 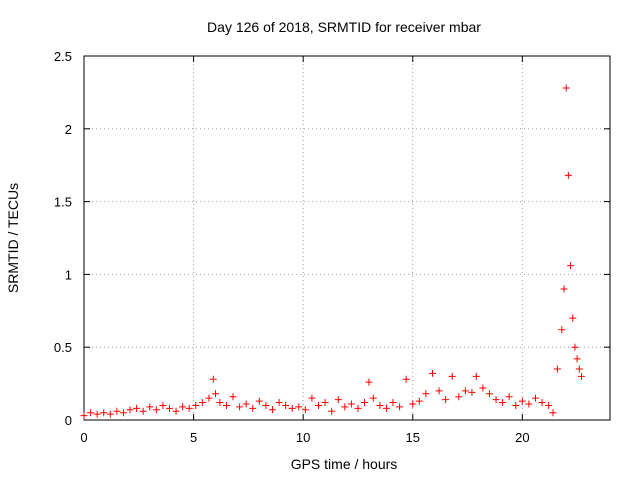 I want to click on y-tick-label: 1, so click(x=68, y=274).